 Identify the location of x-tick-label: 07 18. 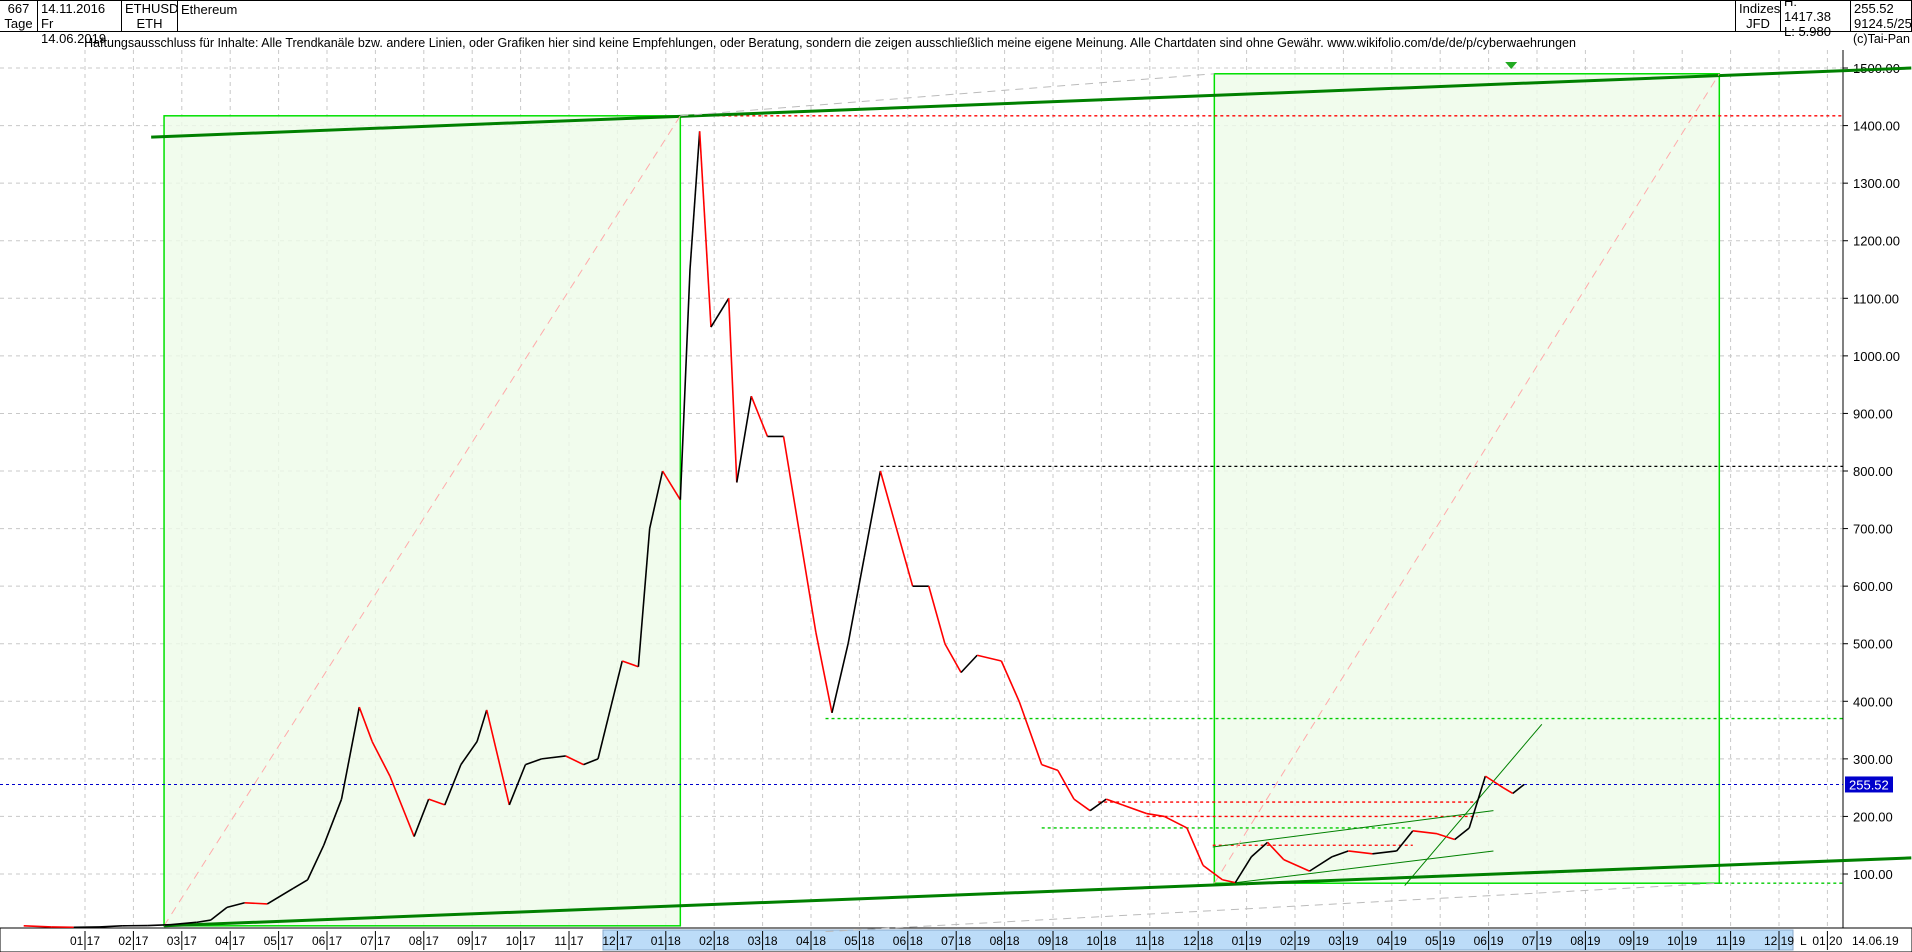
(956, 941).